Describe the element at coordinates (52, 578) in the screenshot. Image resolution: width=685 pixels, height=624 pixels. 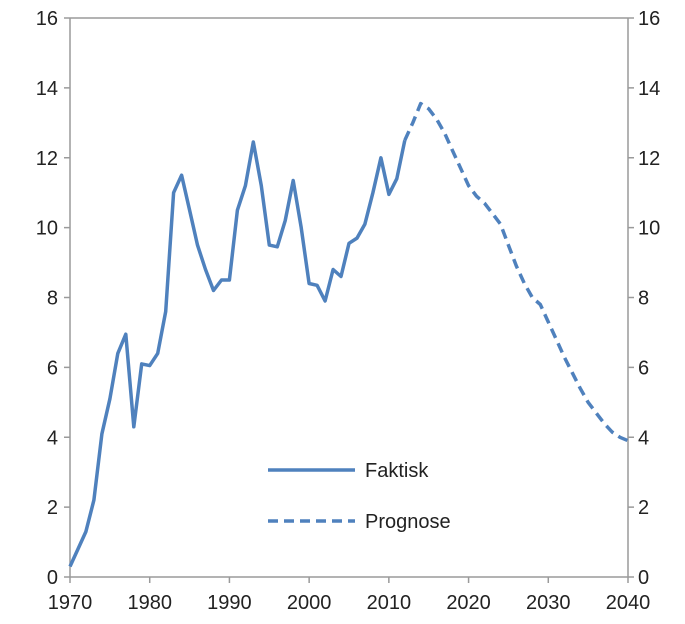
I see `y-tick-label-left: 0` at that location.